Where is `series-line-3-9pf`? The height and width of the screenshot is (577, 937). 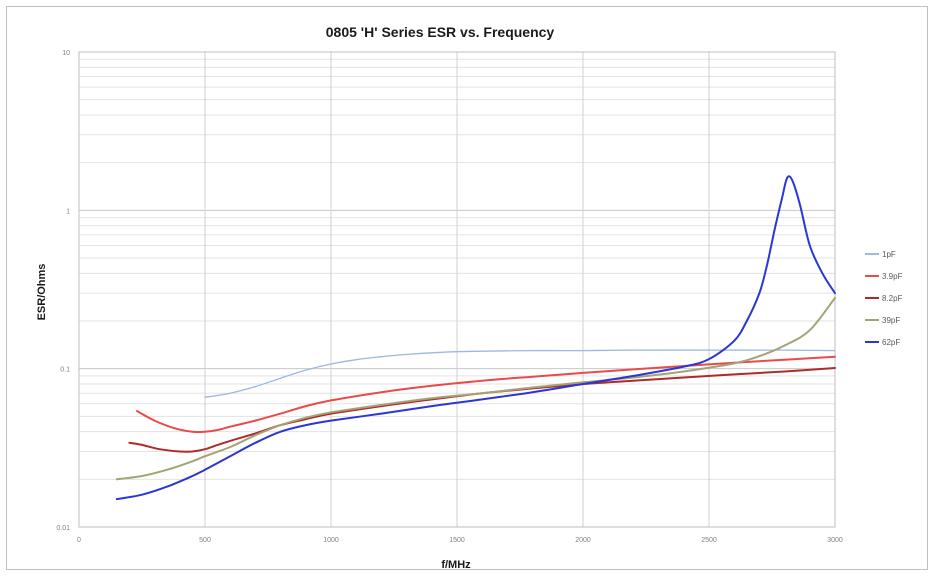 series-line-3-9pf is located at coordinates (486, 394).